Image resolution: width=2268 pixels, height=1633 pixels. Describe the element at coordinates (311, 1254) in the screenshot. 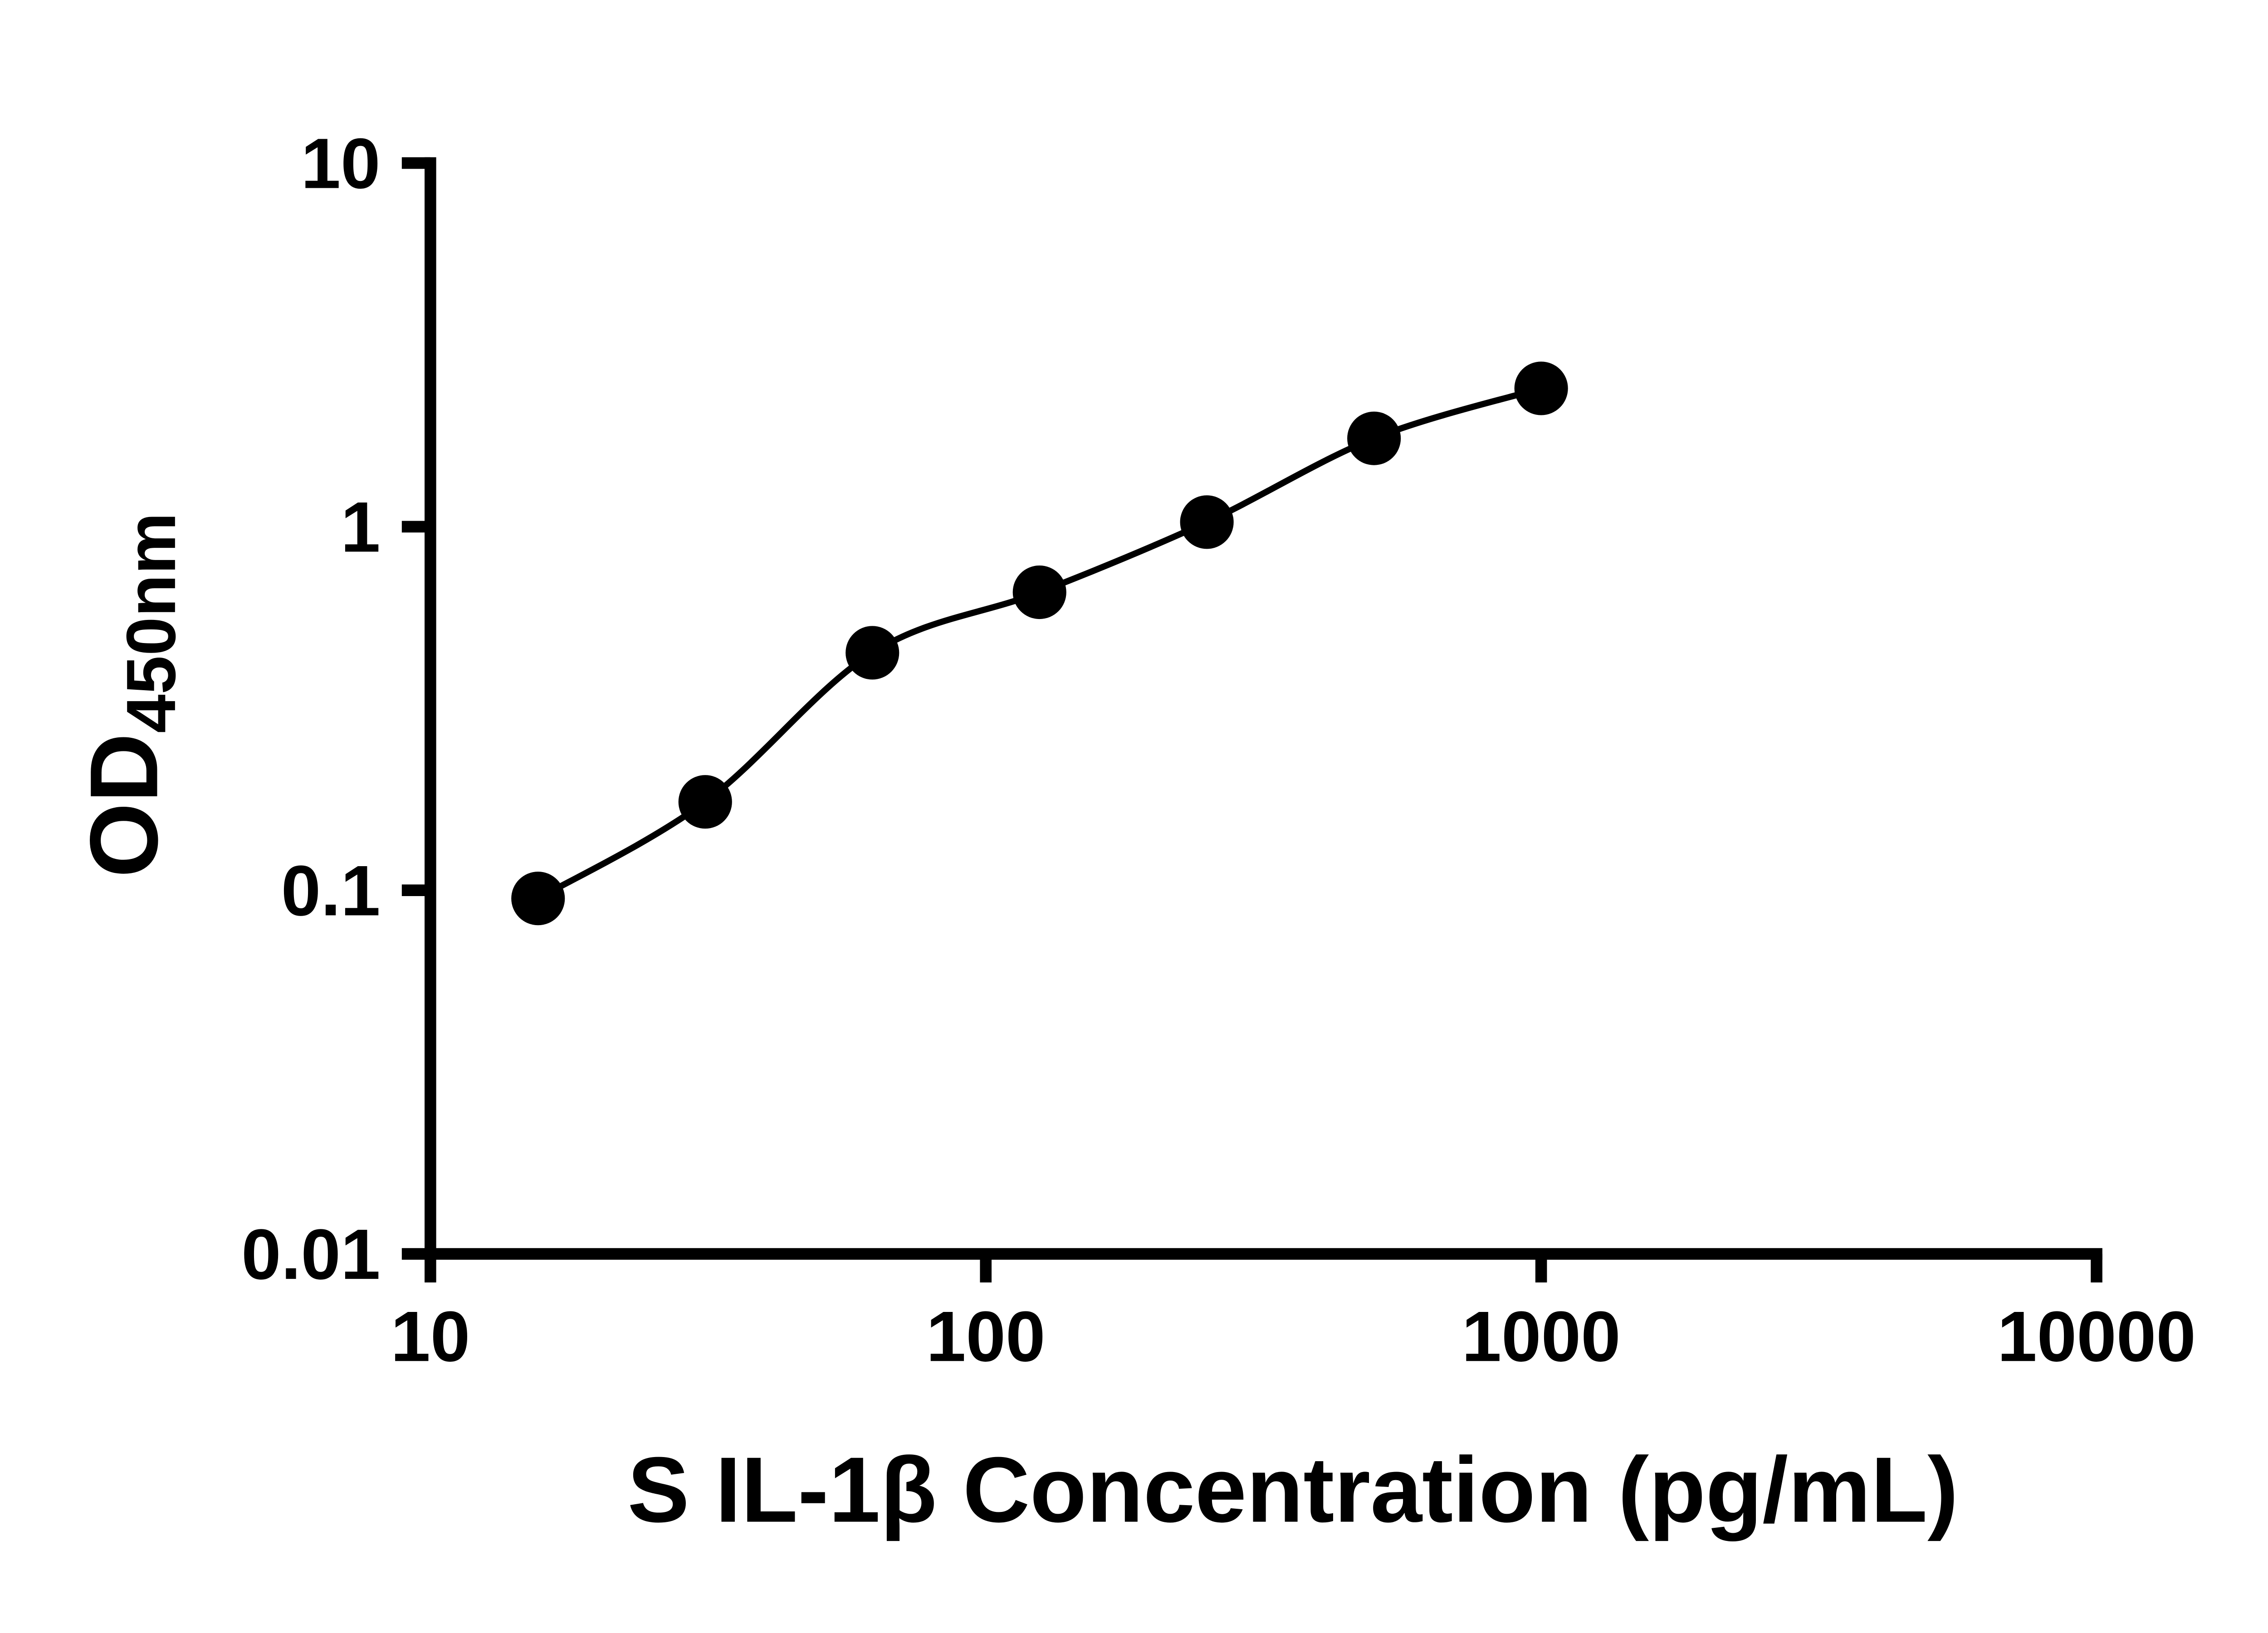

I see `y-axis-tick-label: 0.01` at that location.